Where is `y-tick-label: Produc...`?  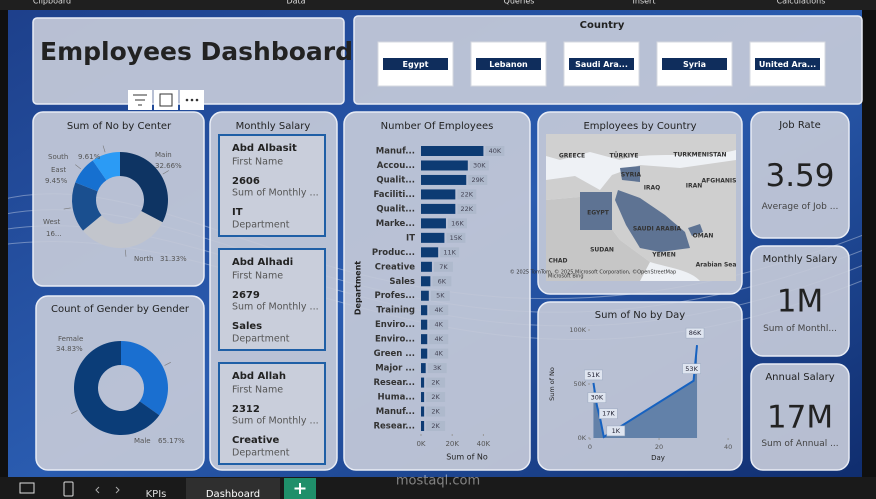 y-tick-label: Produc... is located at coordinates (393, 253).